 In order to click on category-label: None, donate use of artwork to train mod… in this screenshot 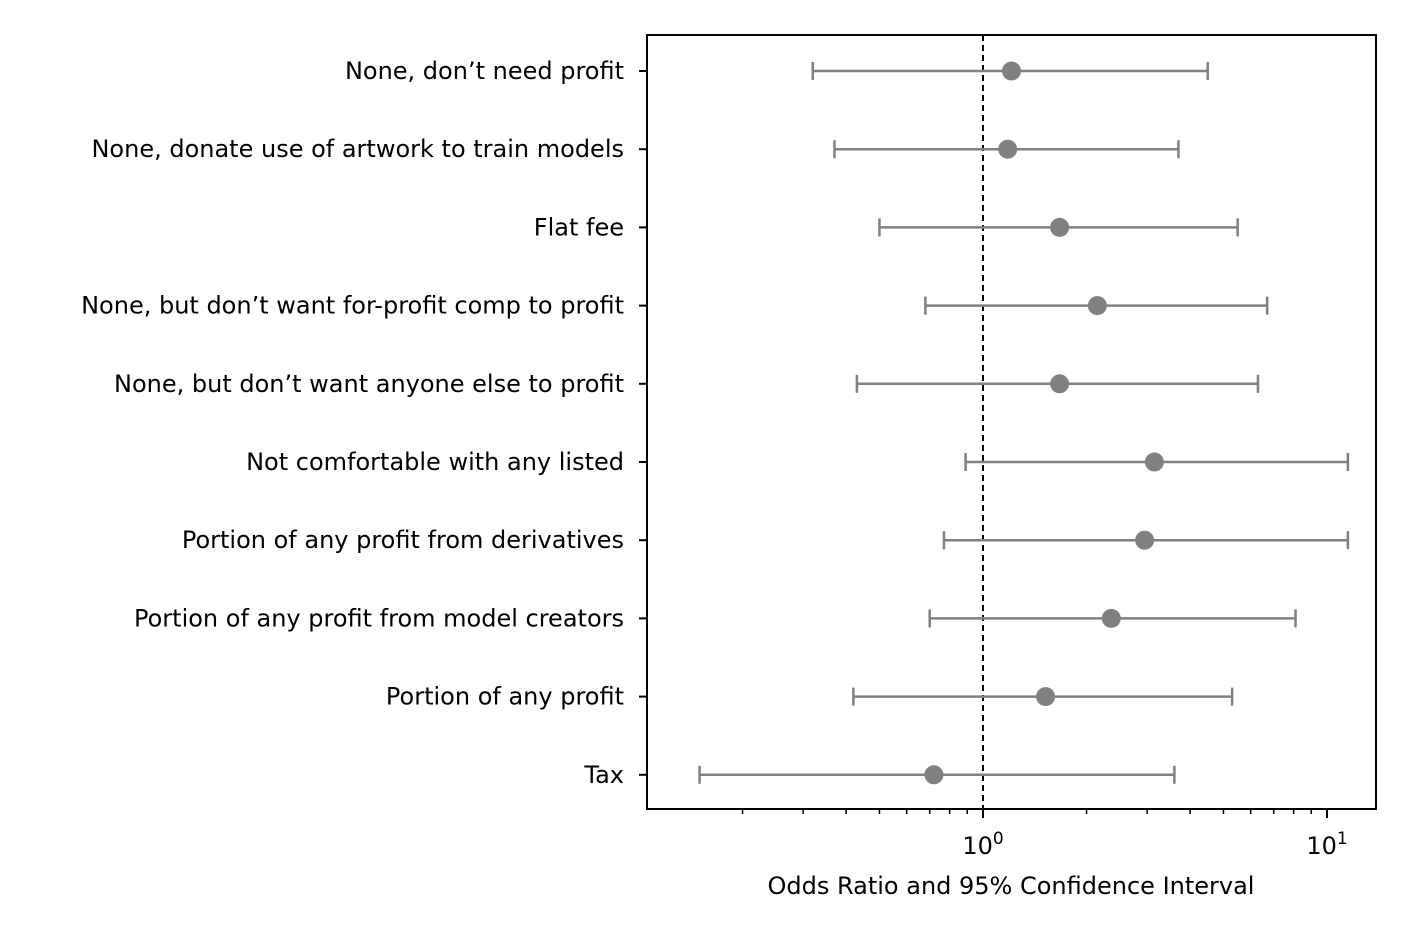, I will do `click(357, 149)`.